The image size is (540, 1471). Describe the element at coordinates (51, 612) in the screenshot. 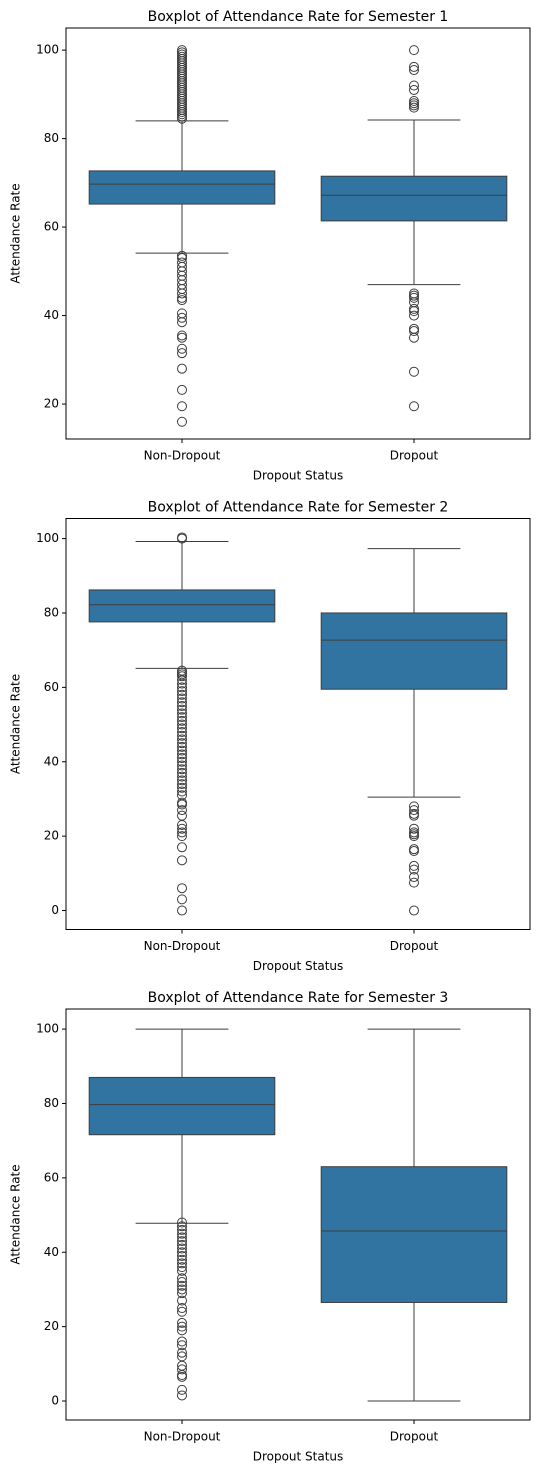

I see `y-tick-label: 80` at that location.